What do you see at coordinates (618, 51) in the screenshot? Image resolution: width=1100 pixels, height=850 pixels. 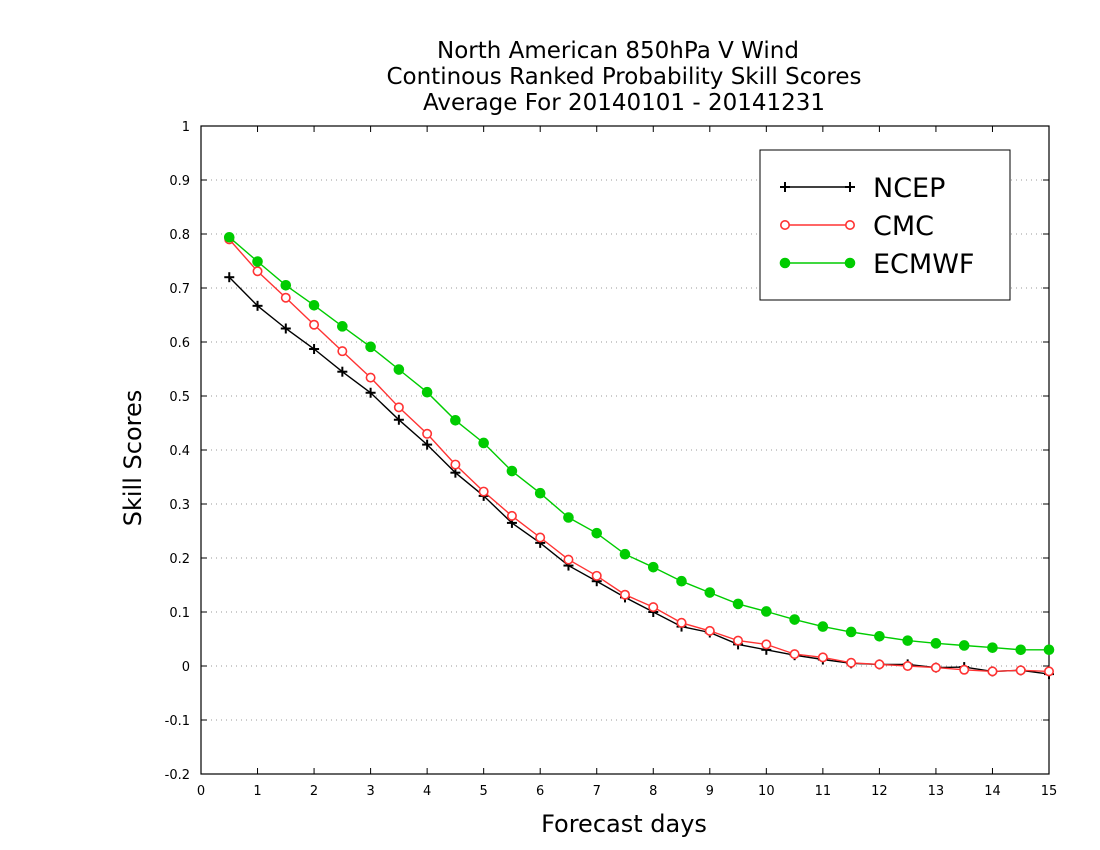 I see `title-line-1: North American 850hPa V Wind` at bounding box center [618, 51].